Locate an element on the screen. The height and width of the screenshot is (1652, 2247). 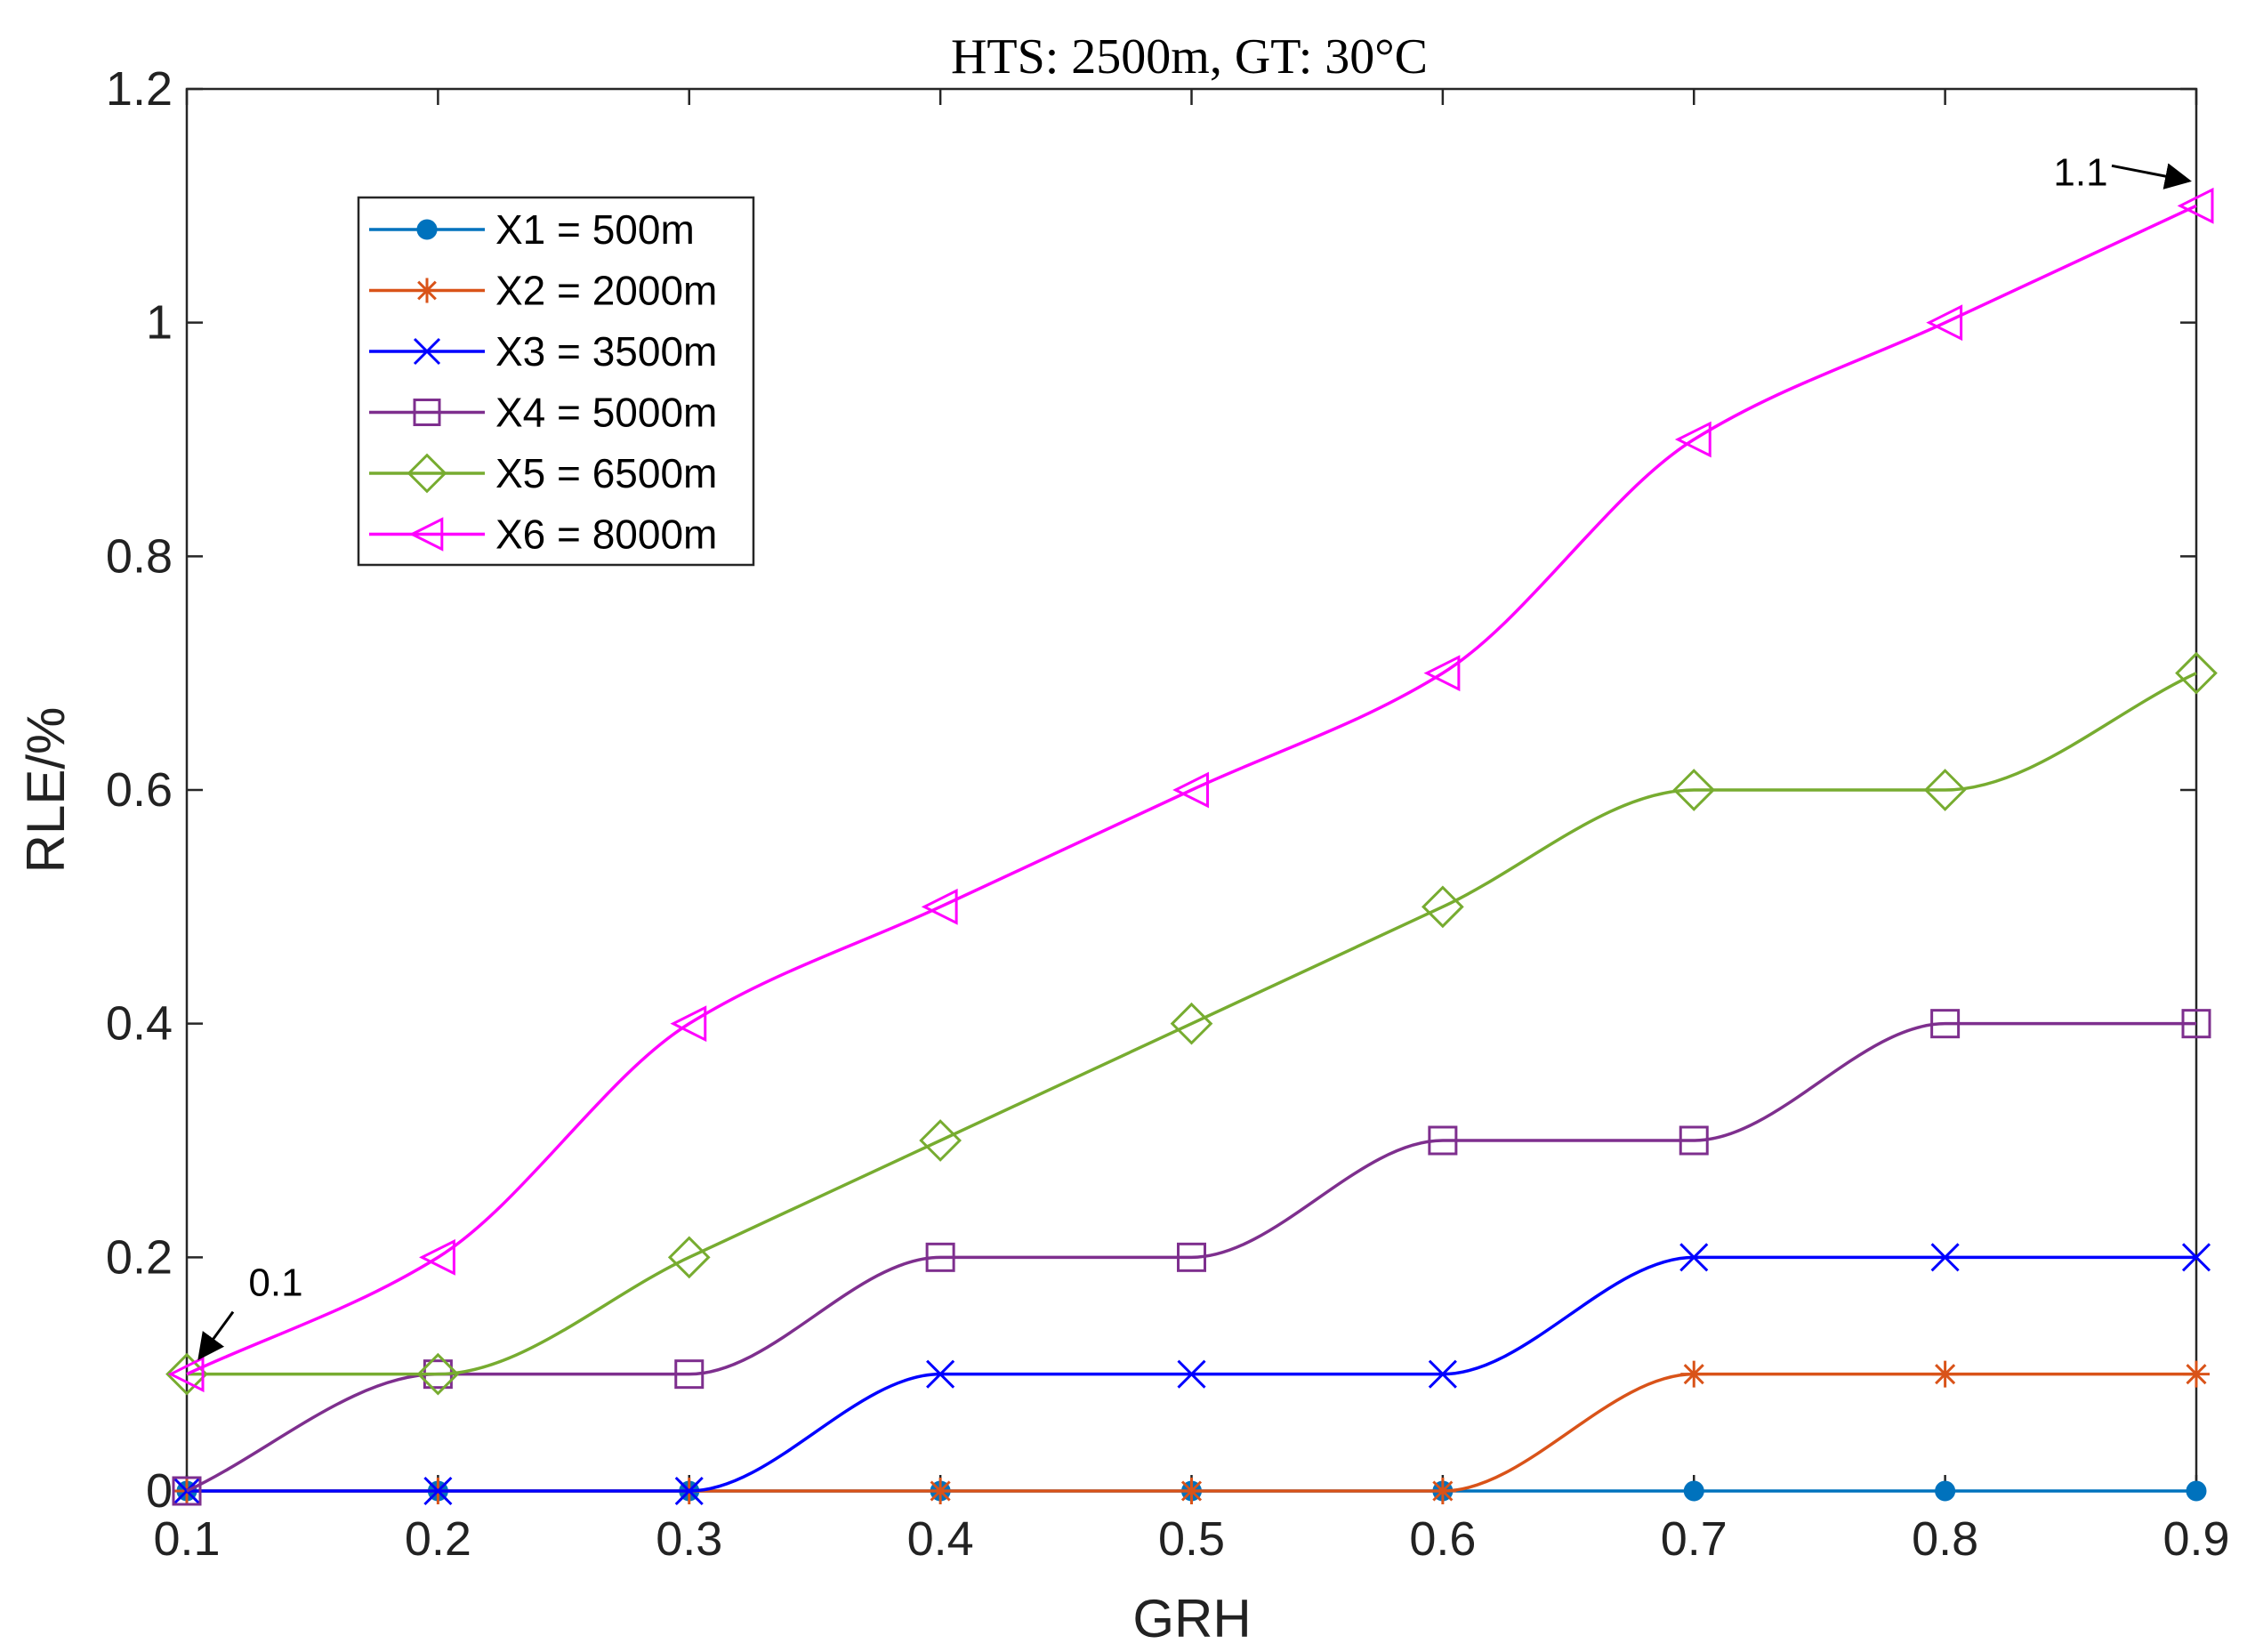
x-tick-label: 0.9 is located at coordinates (2195, 1539).